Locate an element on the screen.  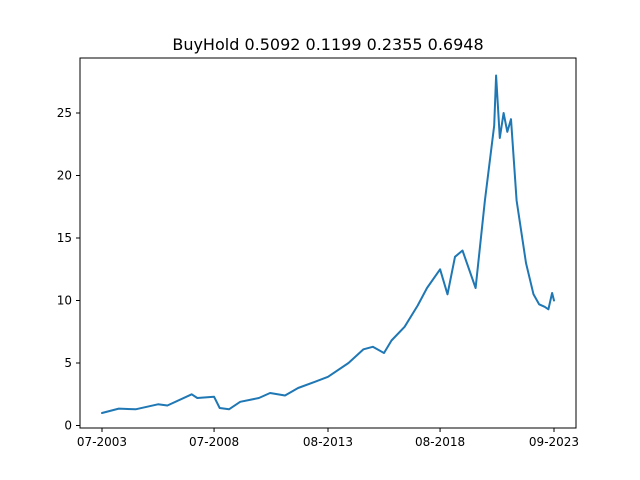
chart-title: BuyHold 0.5092 0.1199 0.2355 0.6948 is located at coordinates (327, 44).